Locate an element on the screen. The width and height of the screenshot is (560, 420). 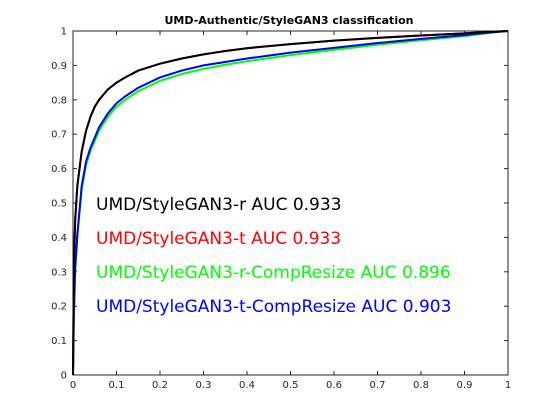
y-tick-label: 0.7 is located at coordinates (59, 135).